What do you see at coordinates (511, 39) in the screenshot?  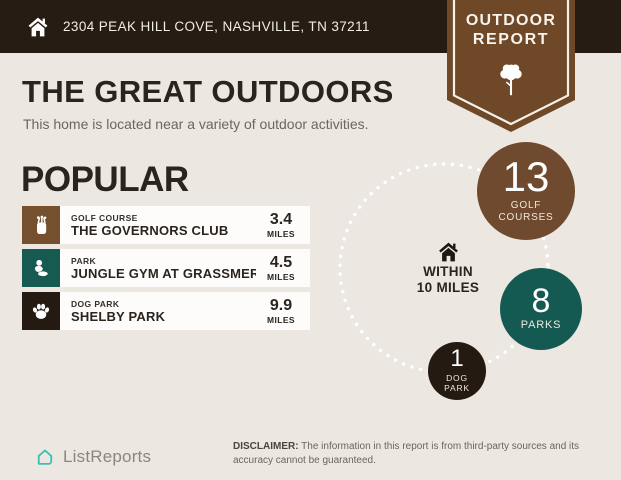 I see `badge-line2: REPORT` at bounding box center [511, 39].